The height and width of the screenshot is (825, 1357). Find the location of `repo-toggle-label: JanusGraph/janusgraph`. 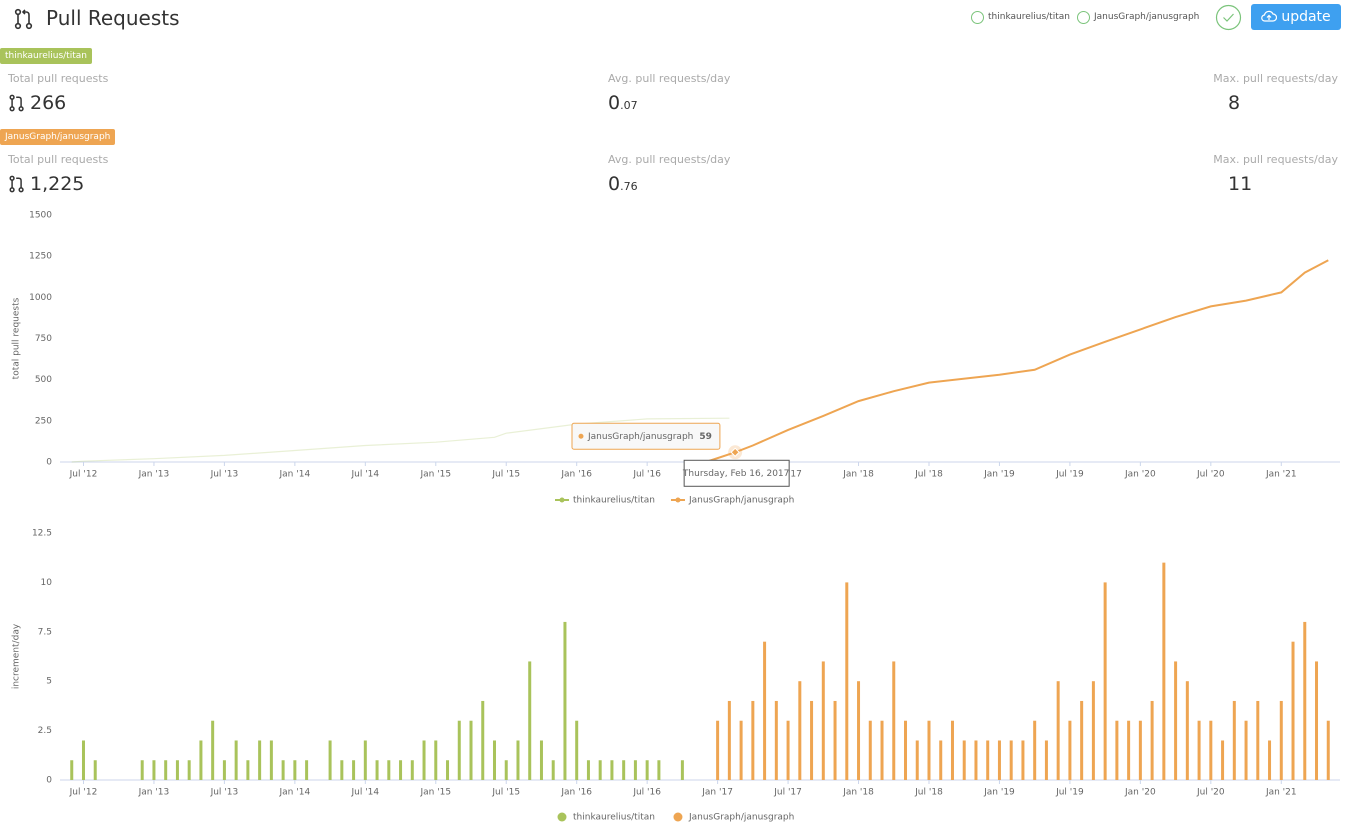

repo-toggle-label: JanusGraph/janusgraph is located at coordinates (1147, 17).